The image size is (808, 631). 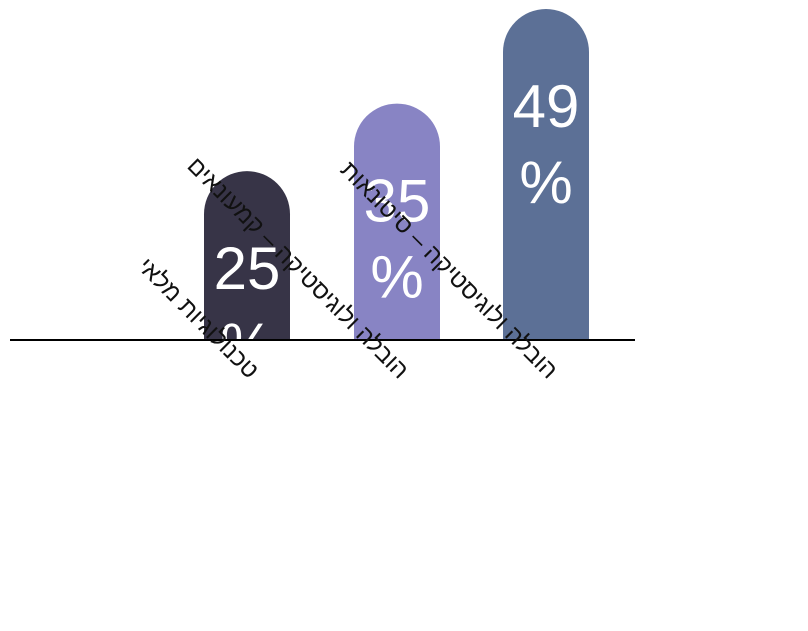 I want to click on bar-value-label-3: 49%, so click(x=546, y=144).